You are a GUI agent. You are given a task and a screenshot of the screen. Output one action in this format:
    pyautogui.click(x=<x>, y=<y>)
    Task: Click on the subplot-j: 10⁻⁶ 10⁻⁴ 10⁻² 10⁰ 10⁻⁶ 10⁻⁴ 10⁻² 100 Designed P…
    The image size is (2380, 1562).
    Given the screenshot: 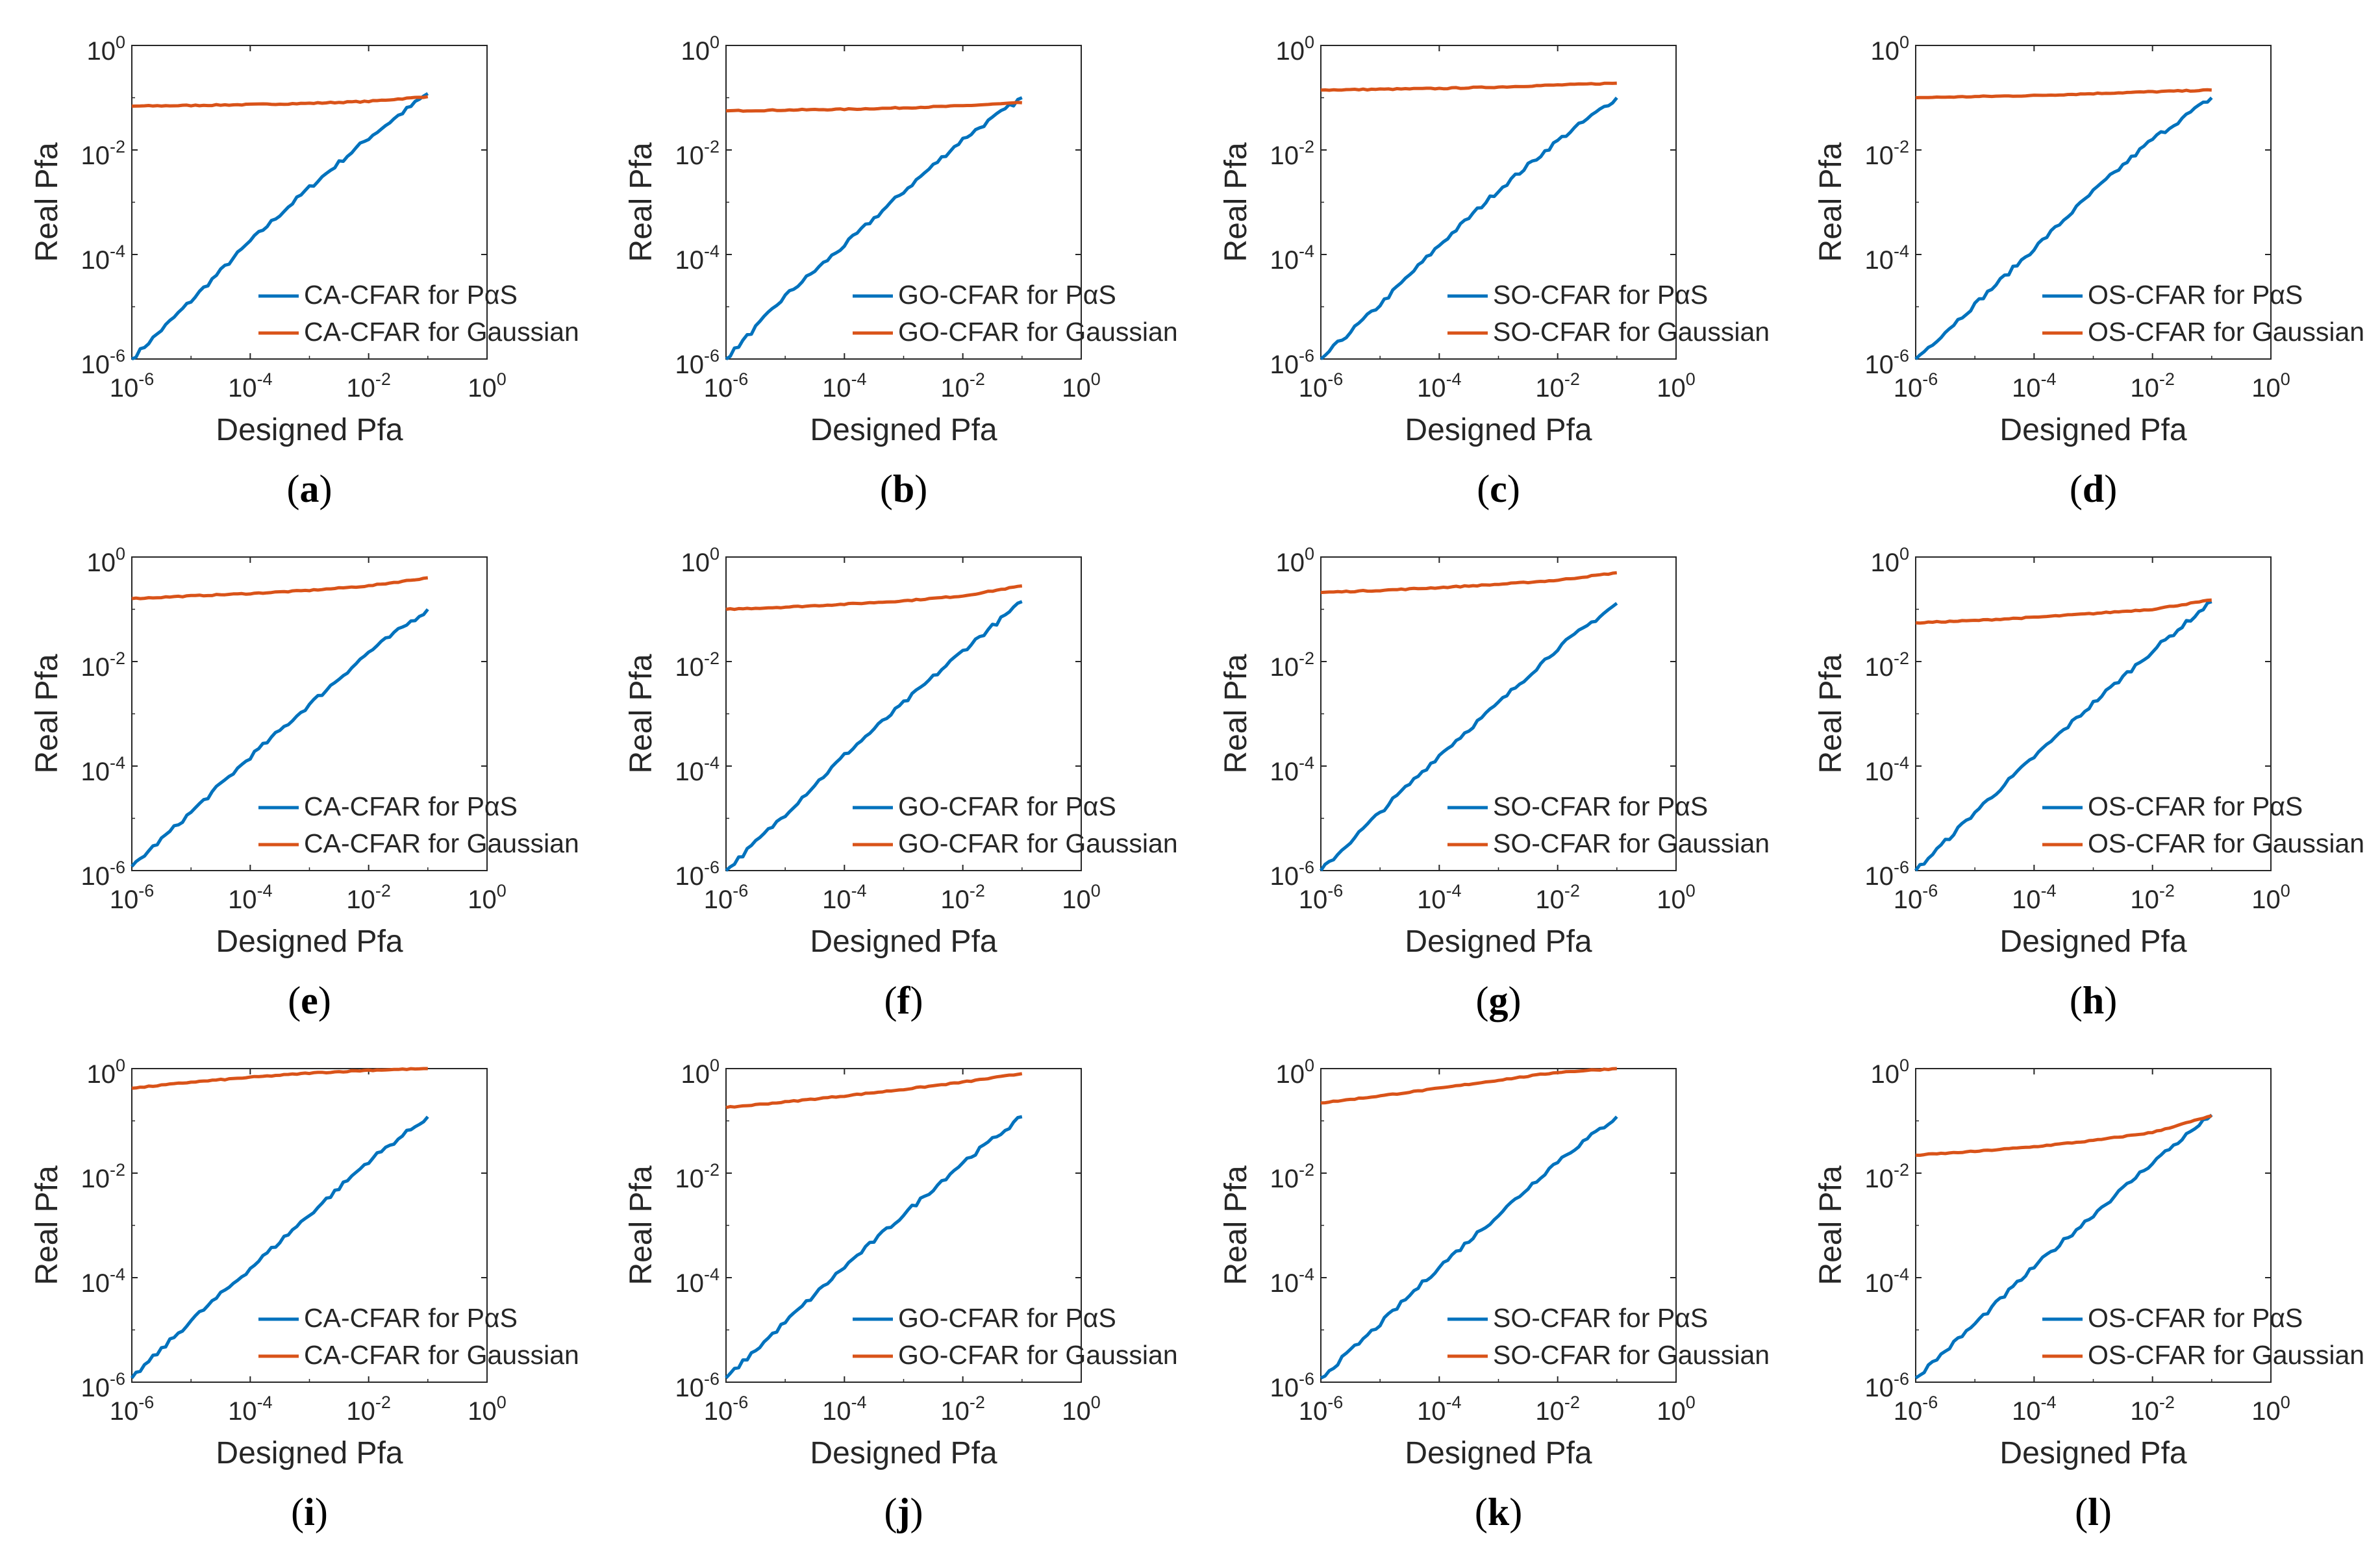 What is the action you would take?
    pyautogui.click(x=901, y=1295)
    